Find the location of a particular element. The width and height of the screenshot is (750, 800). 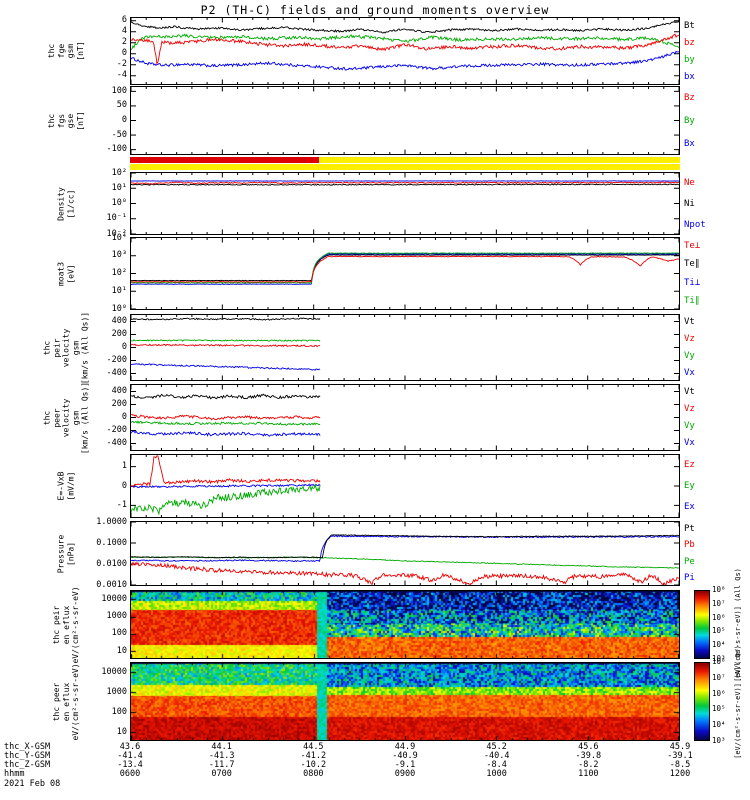

axis-row-value: 43.6 is located at coordinates (130, 747).